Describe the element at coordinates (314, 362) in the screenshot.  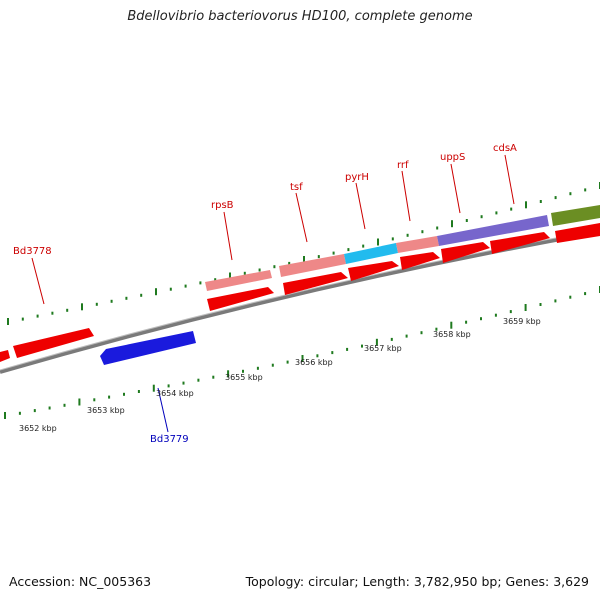
I see `tick-label: 3656 kbp` at that location.